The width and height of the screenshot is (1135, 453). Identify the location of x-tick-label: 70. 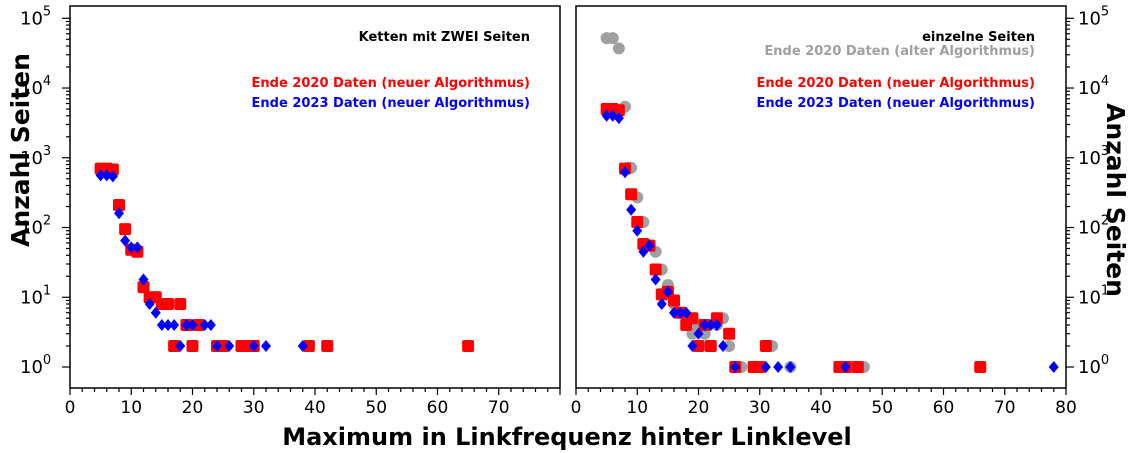
(1005, 408).